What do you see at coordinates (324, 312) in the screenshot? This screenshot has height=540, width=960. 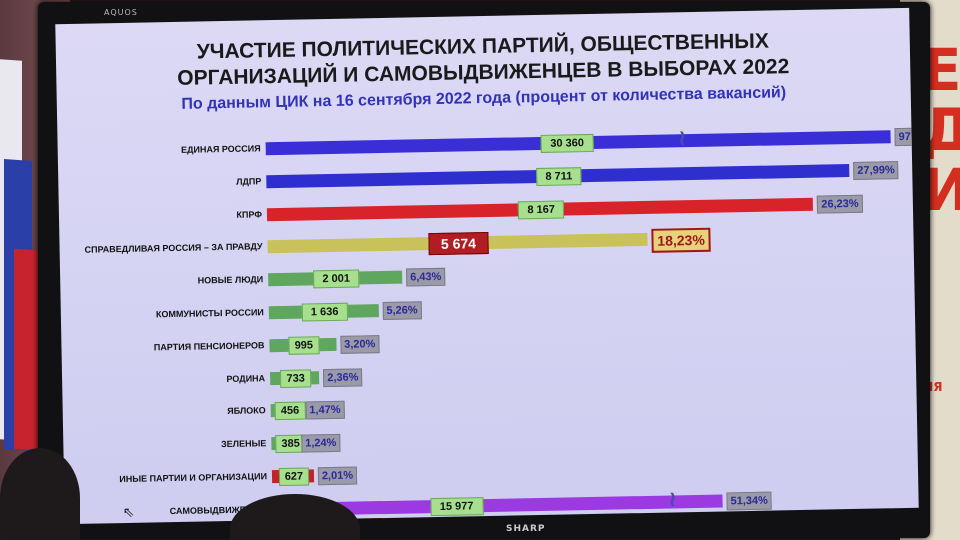 I see `value-label: 1 636` at bounding box center [324, 312].